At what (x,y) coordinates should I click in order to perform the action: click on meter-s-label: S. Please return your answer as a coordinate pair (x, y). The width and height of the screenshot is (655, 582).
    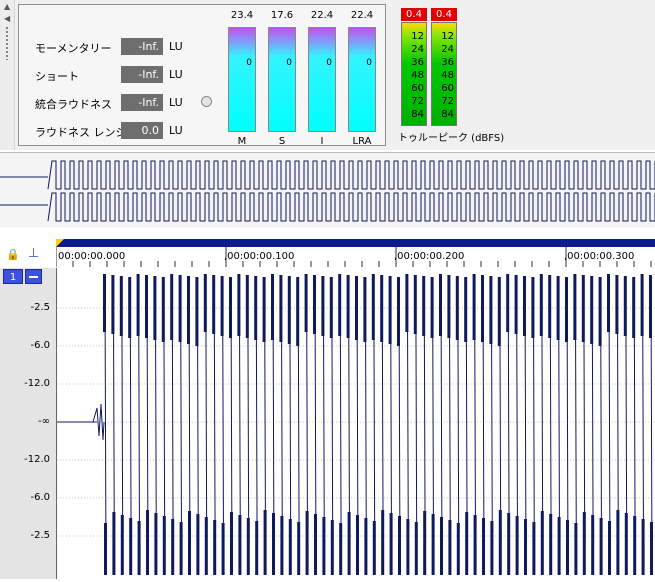
    Looking at the image, I should click on (282, 141).